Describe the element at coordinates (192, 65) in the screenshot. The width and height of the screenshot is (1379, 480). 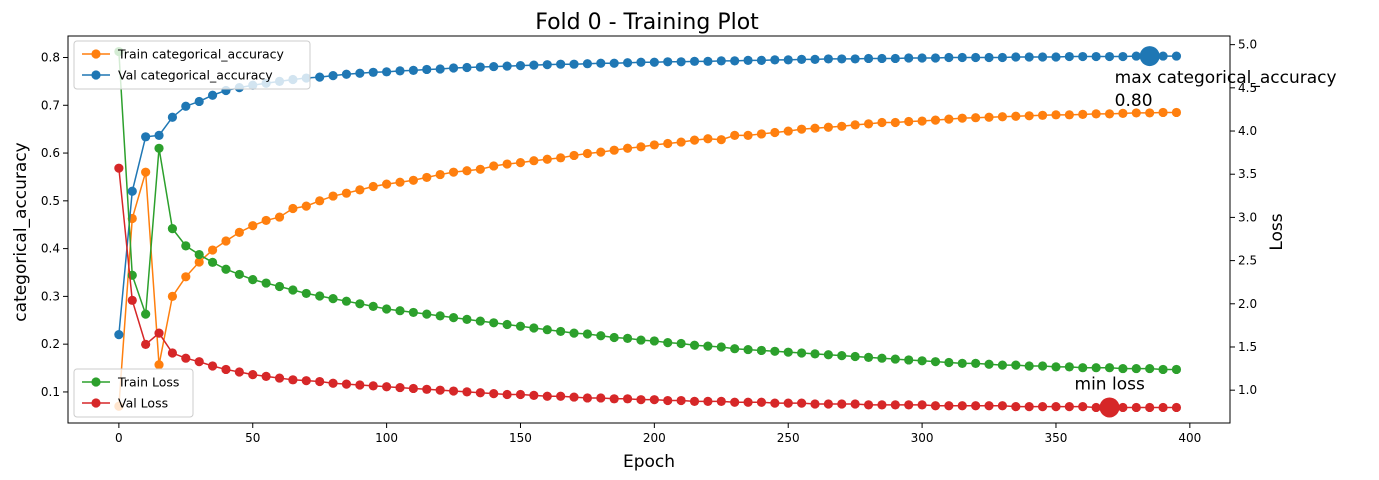
I see `legend-box` at that location.